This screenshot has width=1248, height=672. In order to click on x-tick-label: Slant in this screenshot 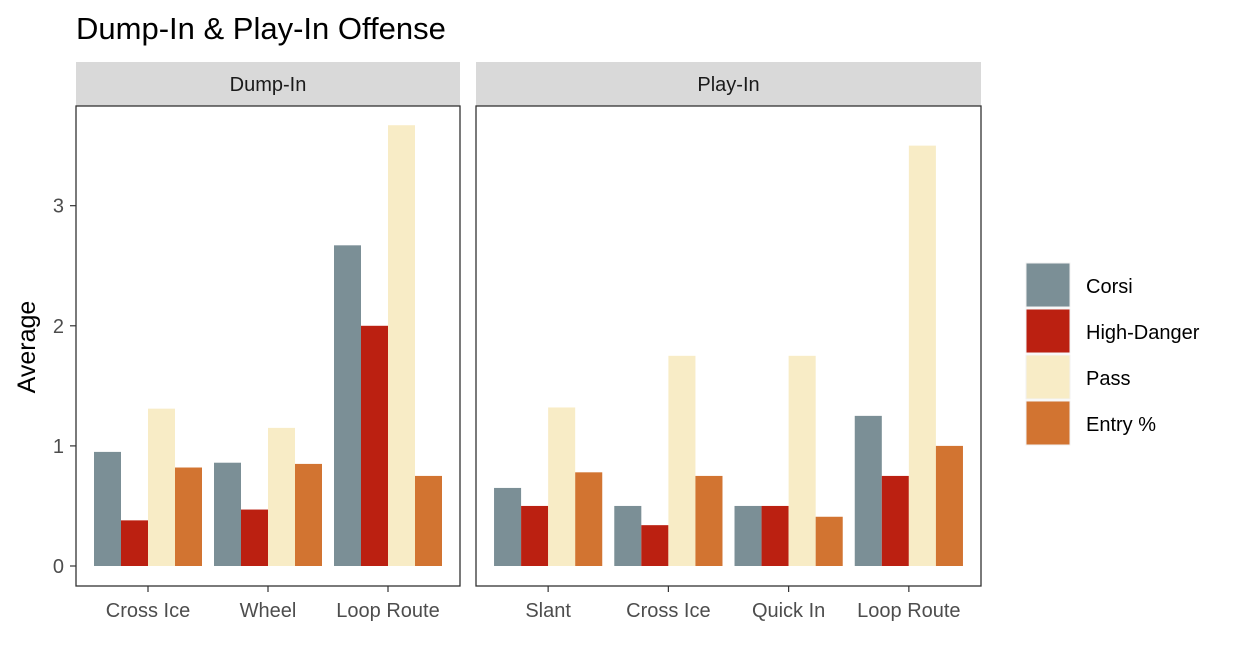, I will do `click(548, 611)`.